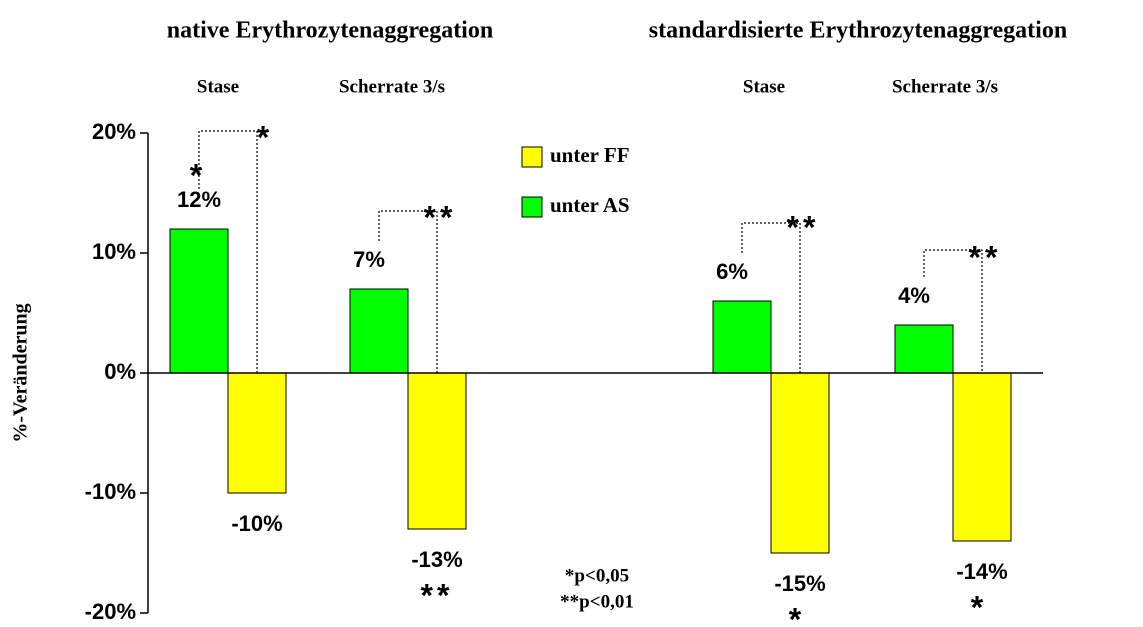 The image size is (1143, 627). What do you see at coordinates (590, 205) in the screenshot?
I see `legend-label: unter AS` at bounding box center [590, 205].